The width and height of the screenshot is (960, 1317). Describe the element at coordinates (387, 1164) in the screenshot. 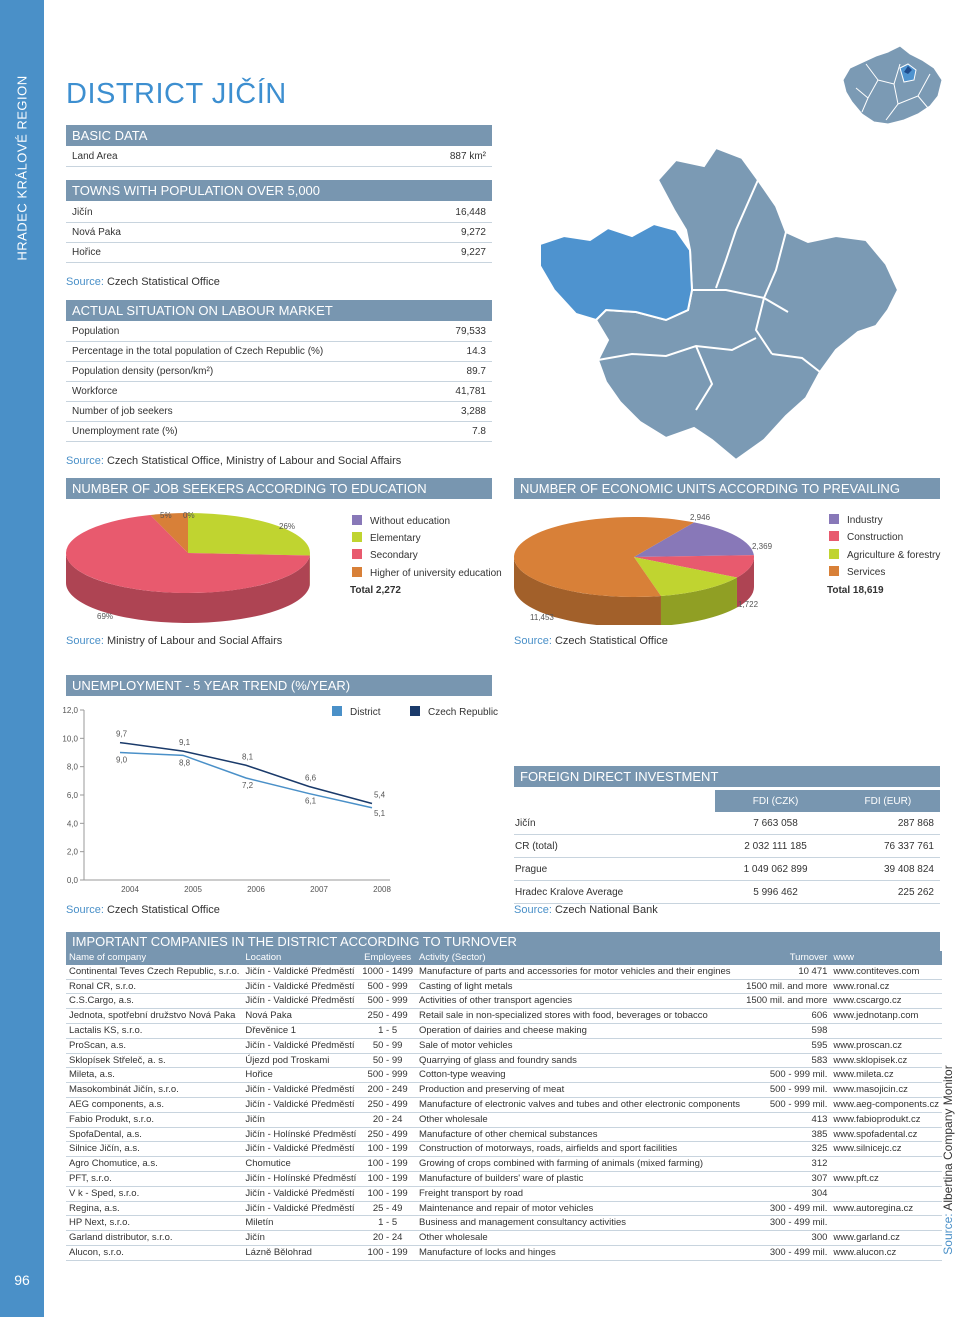

I see `company-employees: 100 - 199` at that location.